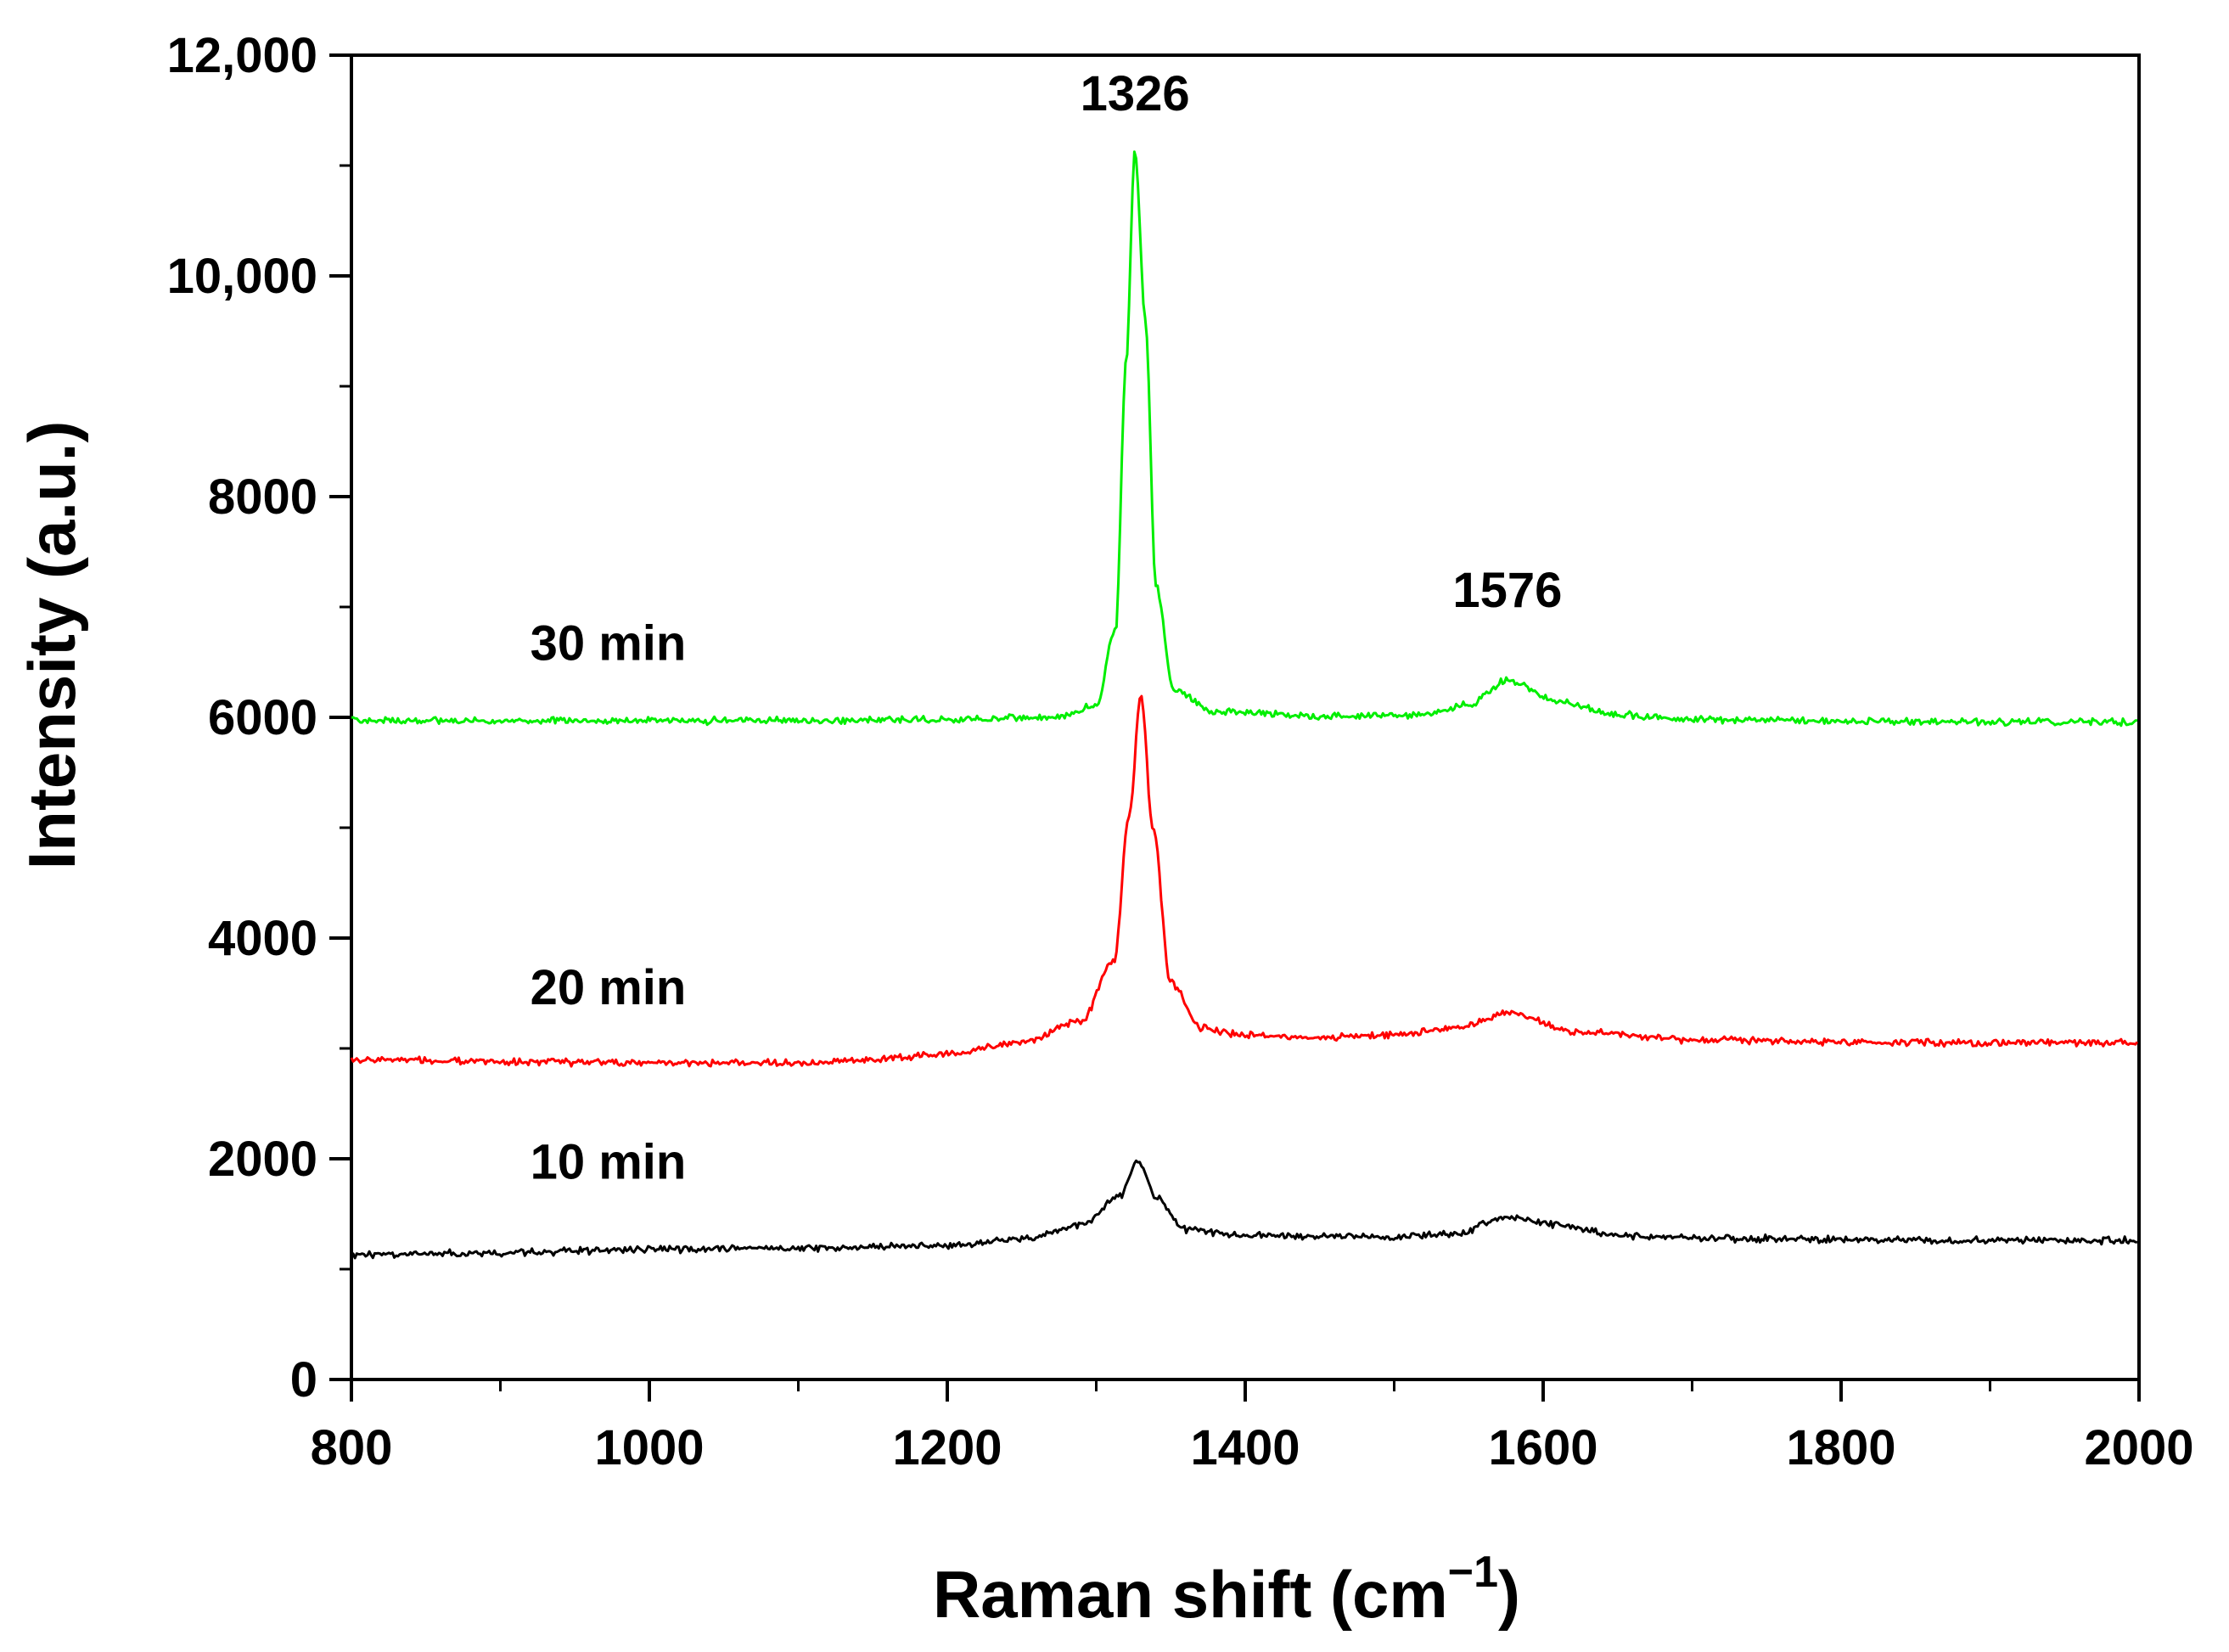  Describe the element at coordinates (262, 938) in the screenshot. I see `y-tick-label: 4000` at that location.